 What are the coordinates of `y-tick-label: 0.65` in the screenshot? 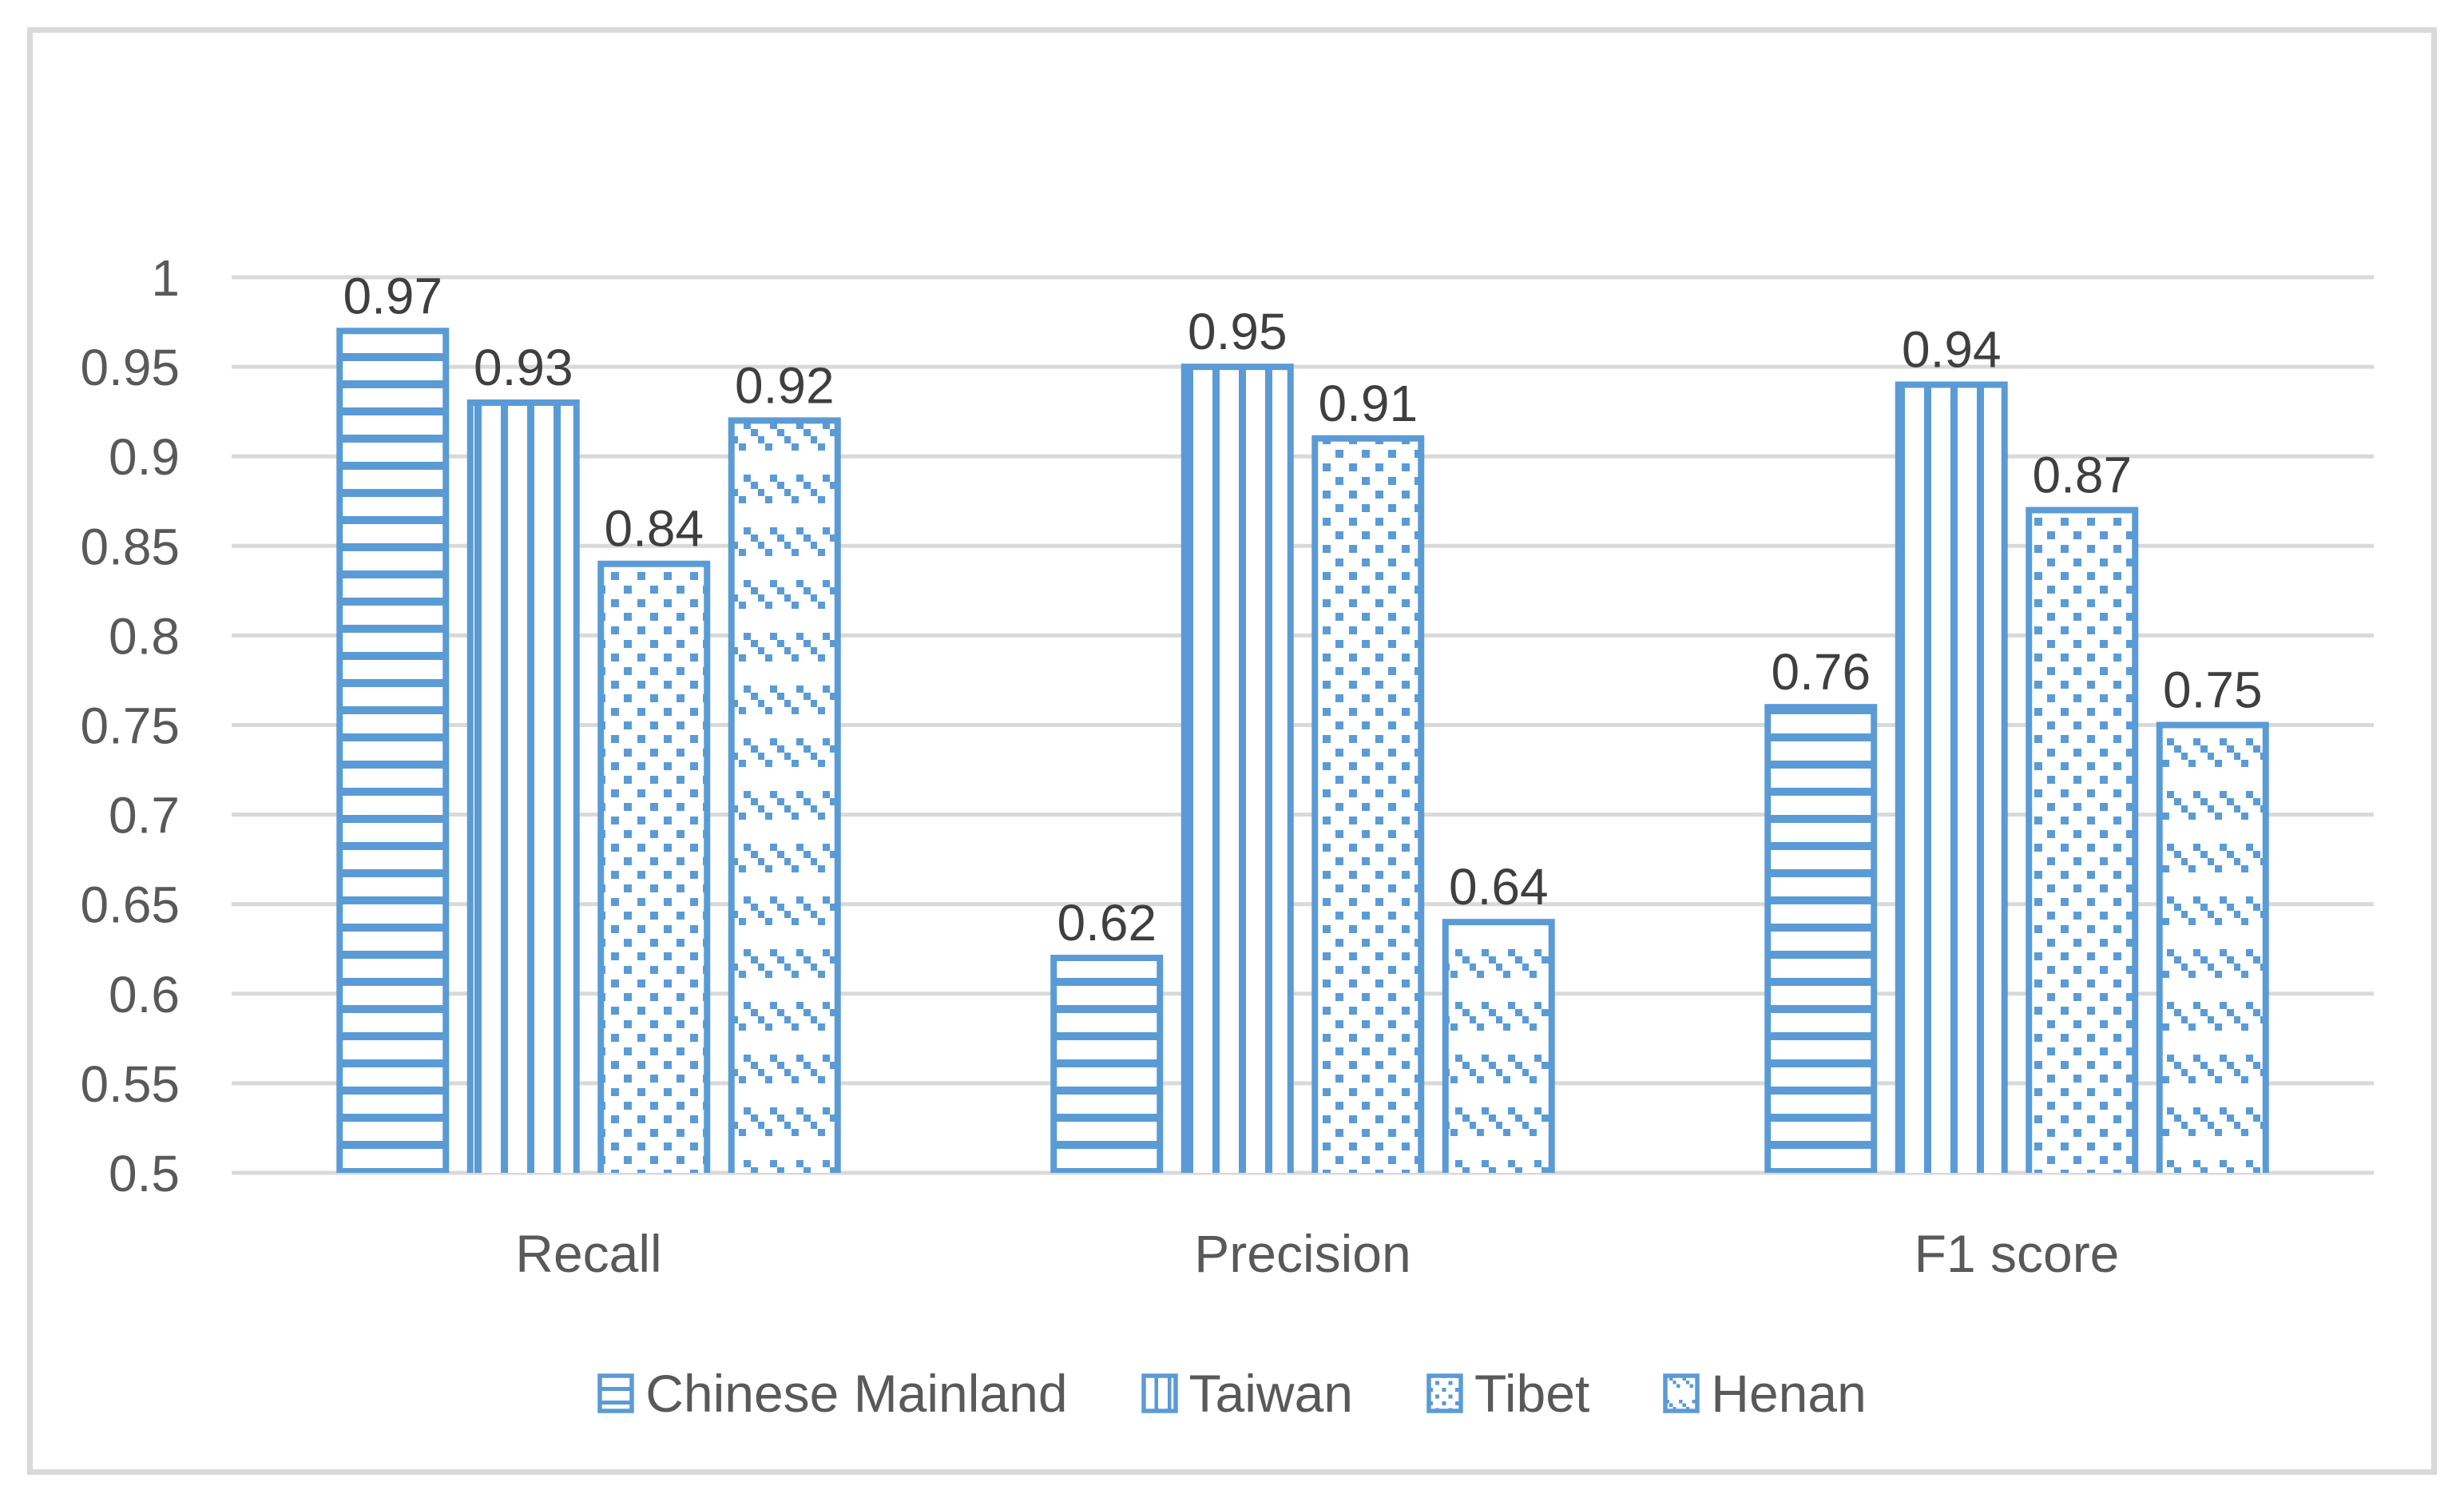 It's located at (130, 905).